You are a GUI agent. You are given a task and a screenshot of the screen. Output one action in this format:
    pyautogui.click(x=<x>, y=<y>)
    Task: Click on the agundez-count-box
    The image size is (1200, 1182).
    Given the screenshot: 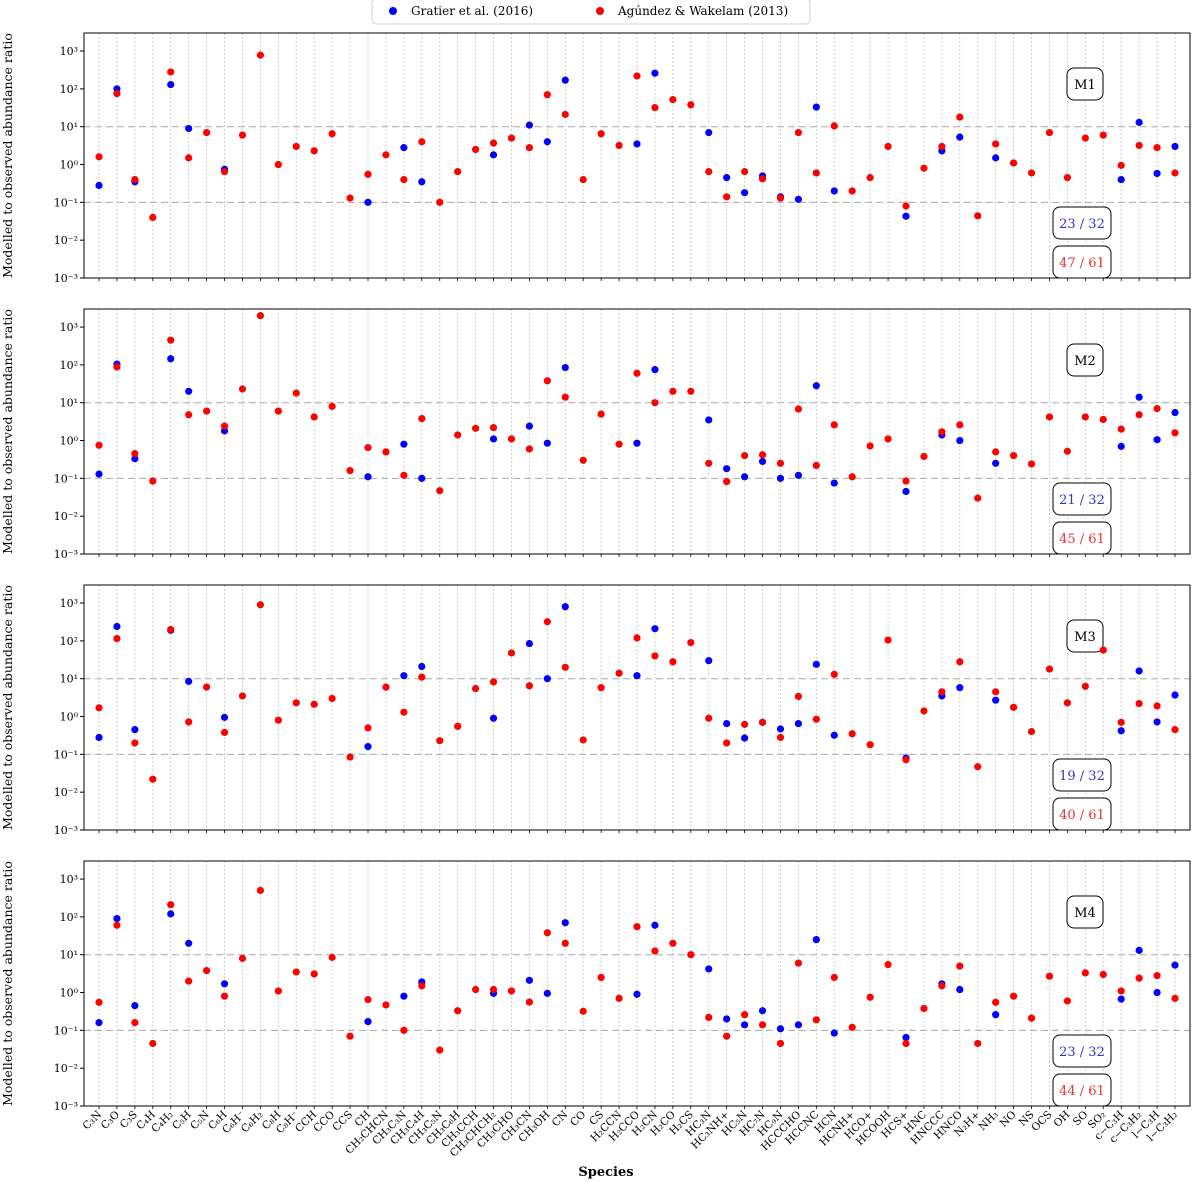 What is the action you would take?
    pyautogui.click(x=1082, y=814)
    